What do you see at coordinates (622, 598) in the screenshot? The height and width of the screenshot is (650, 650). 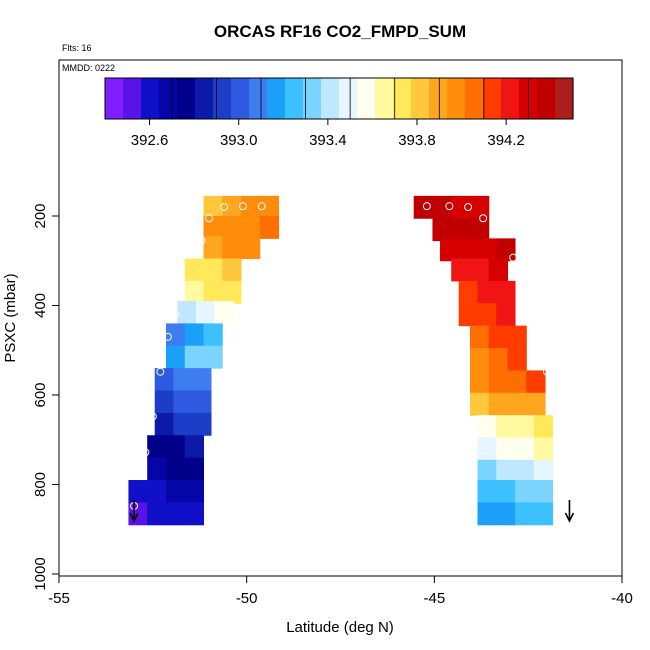 I see `x-tick-label: -40` at bounding box center [622, 598].